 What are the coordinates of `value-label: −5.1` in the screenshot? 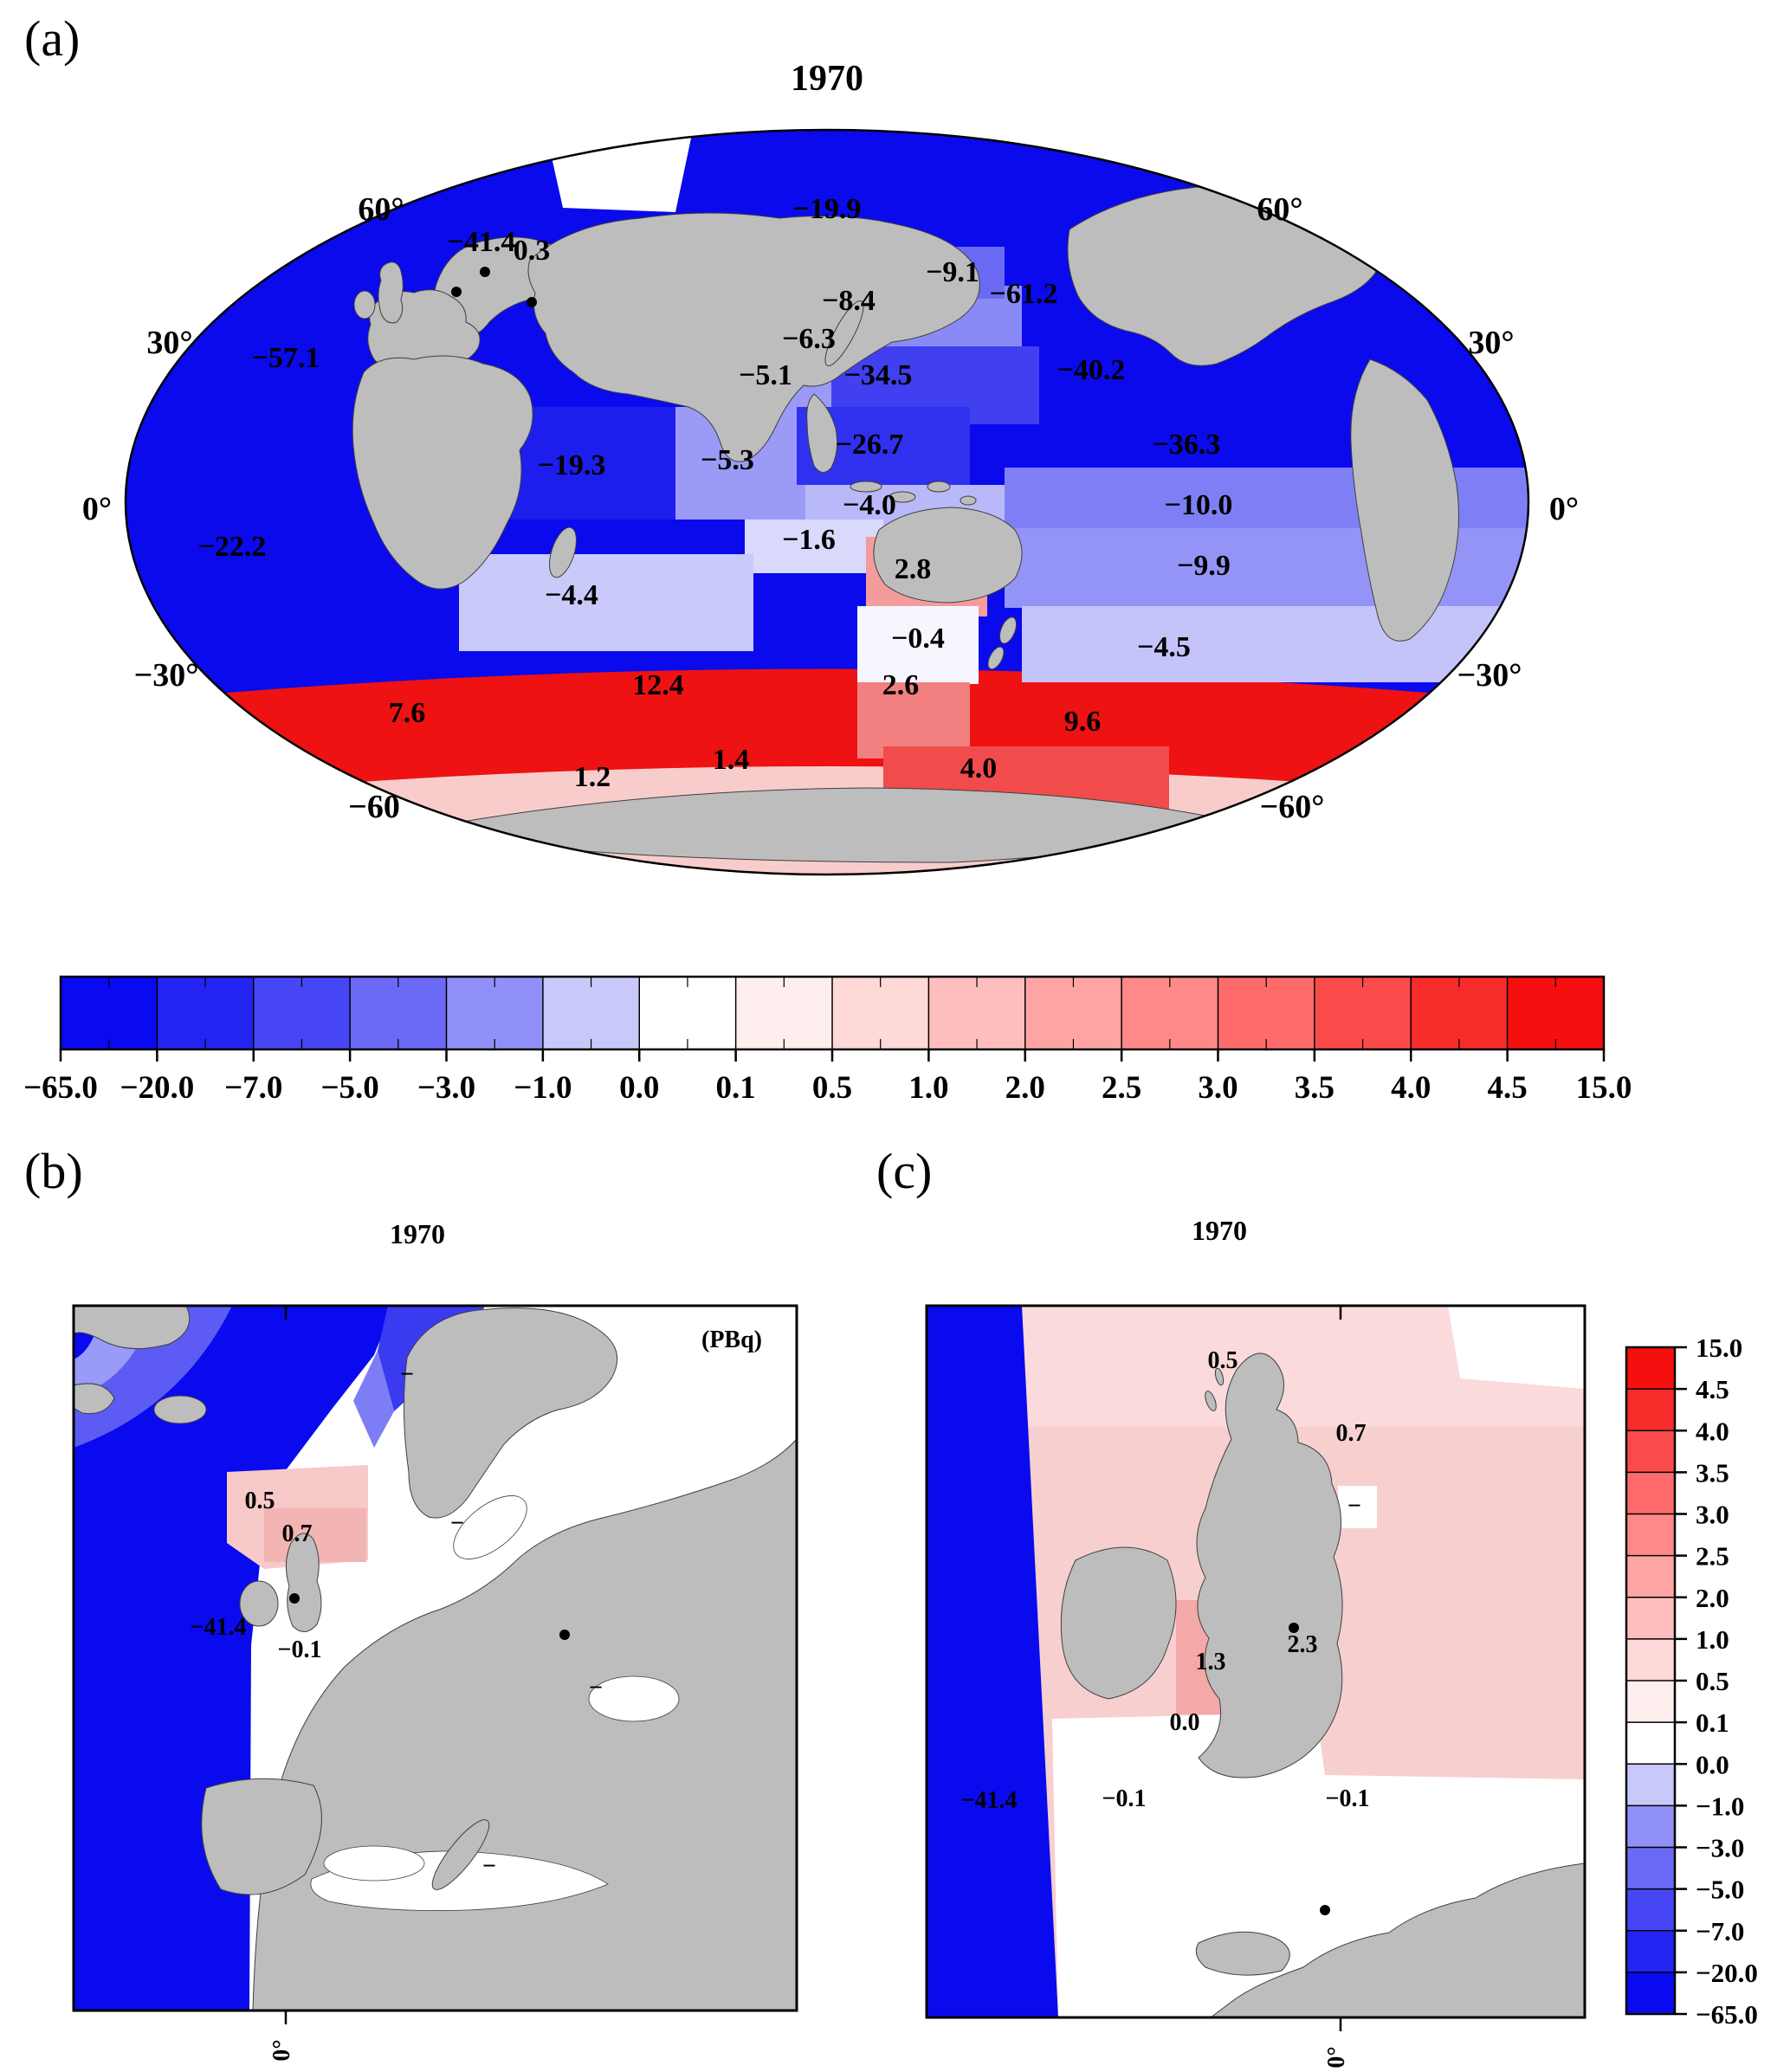 It's located at (766, 375).